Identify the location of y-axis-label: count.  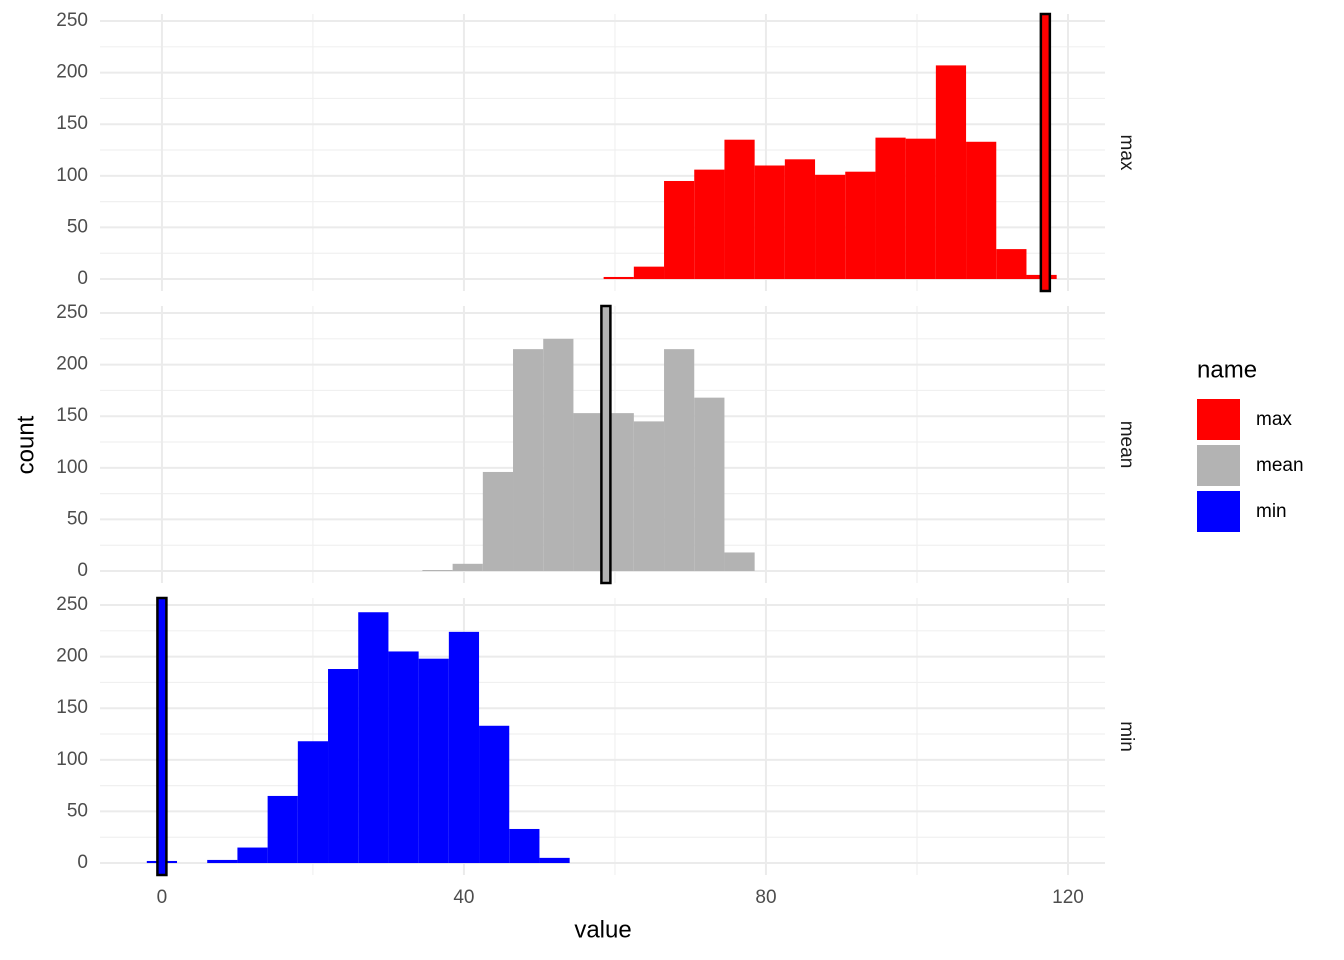
(25, 444).